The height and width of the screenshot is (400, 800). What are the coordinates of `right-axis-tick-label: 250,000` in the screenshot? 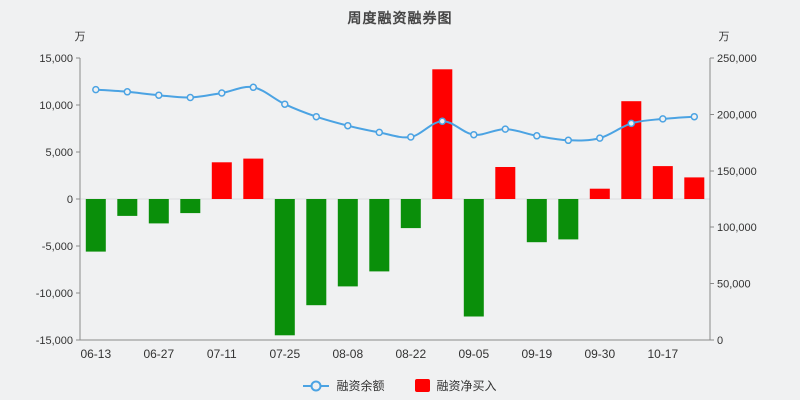 It's located at (737, 59).